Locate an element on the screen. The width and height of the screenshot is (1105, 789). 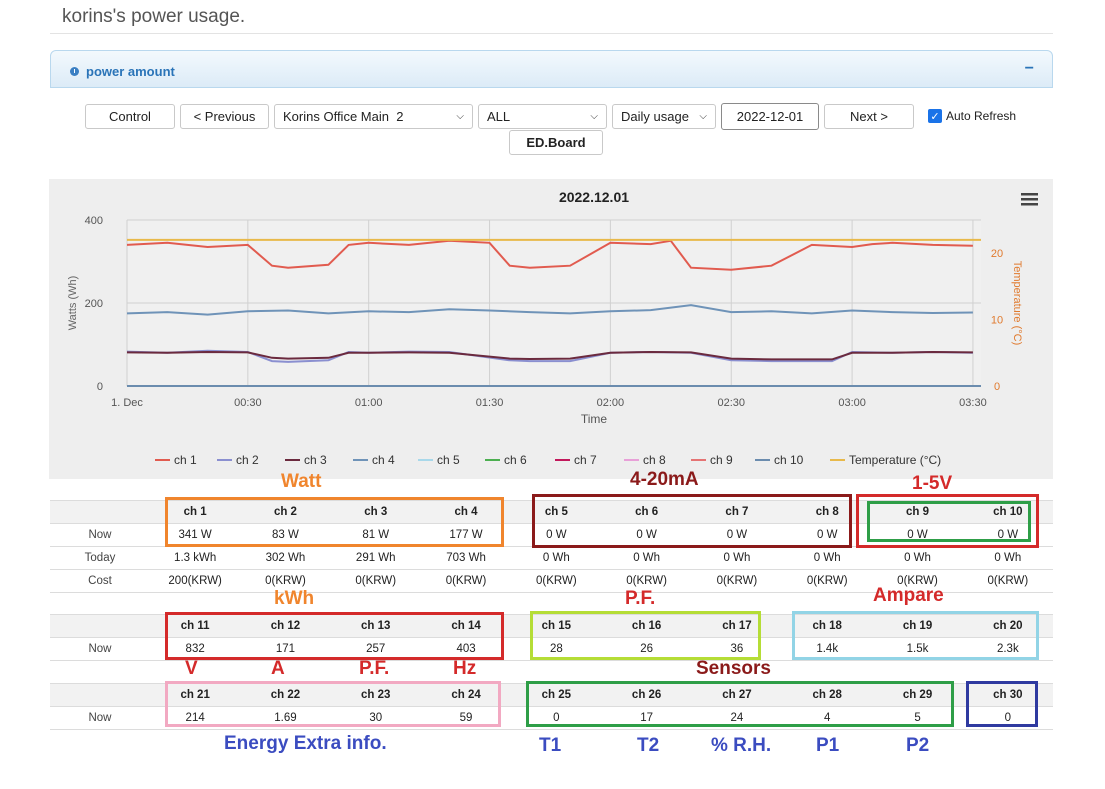
column-header: ch 21 is located at coordinates (195, 695).